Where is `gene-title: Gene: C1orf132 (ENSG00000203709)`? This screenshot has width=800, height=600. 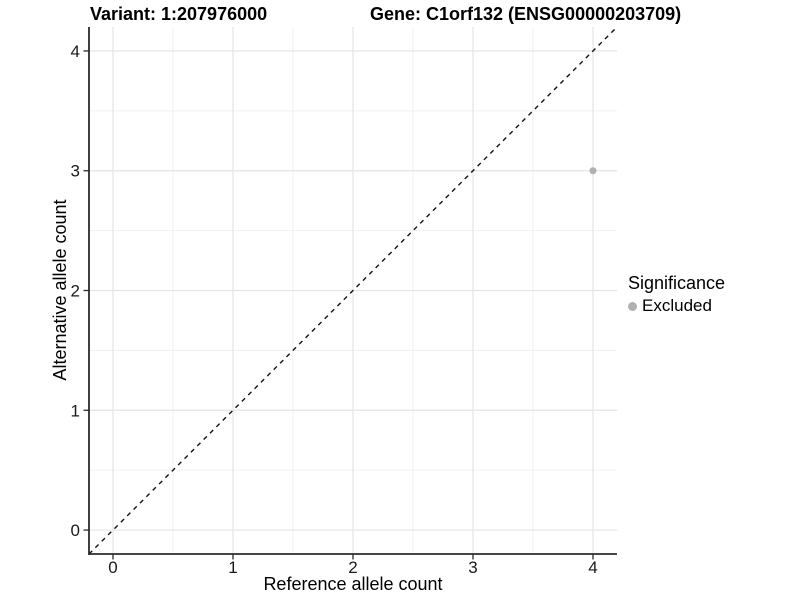 gene-title: Gene: C1orf132 (ENSG00000203709) is located at coordinates (526, 14).